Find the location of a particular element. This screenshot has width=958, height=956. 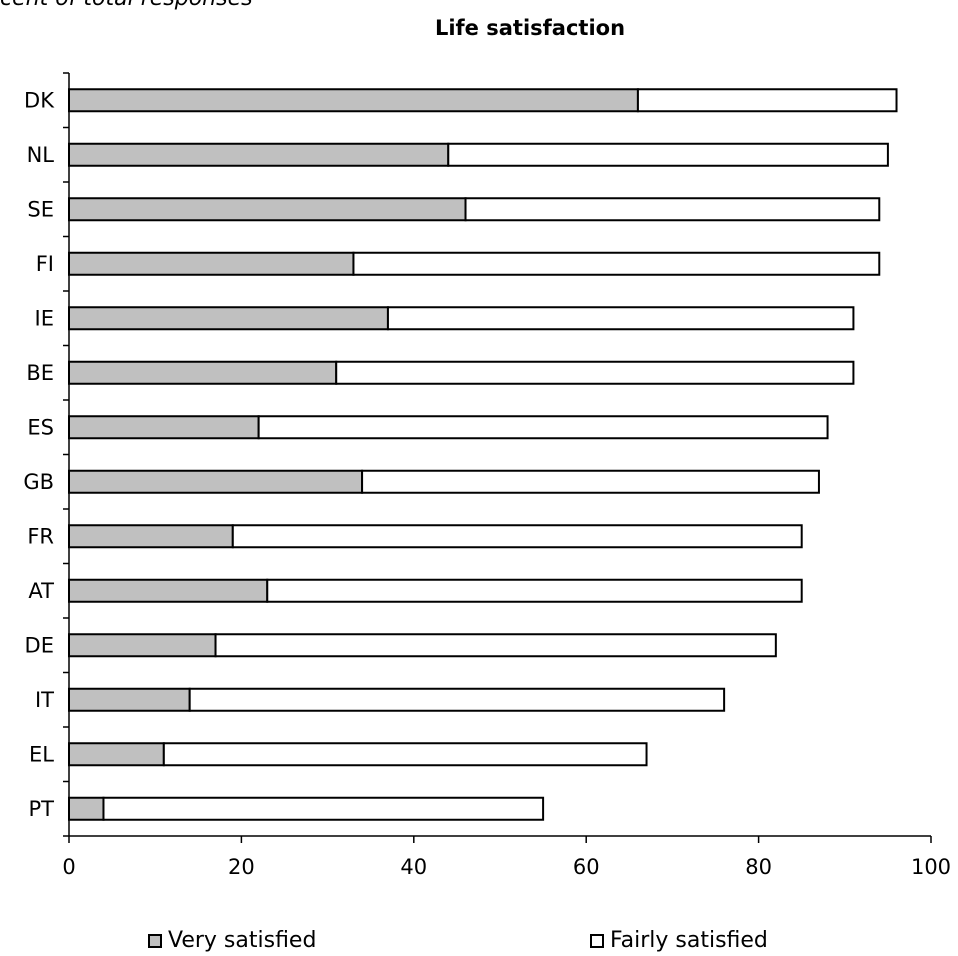

bar-se-fairly-satisfied is located at coordinates (672, 209).